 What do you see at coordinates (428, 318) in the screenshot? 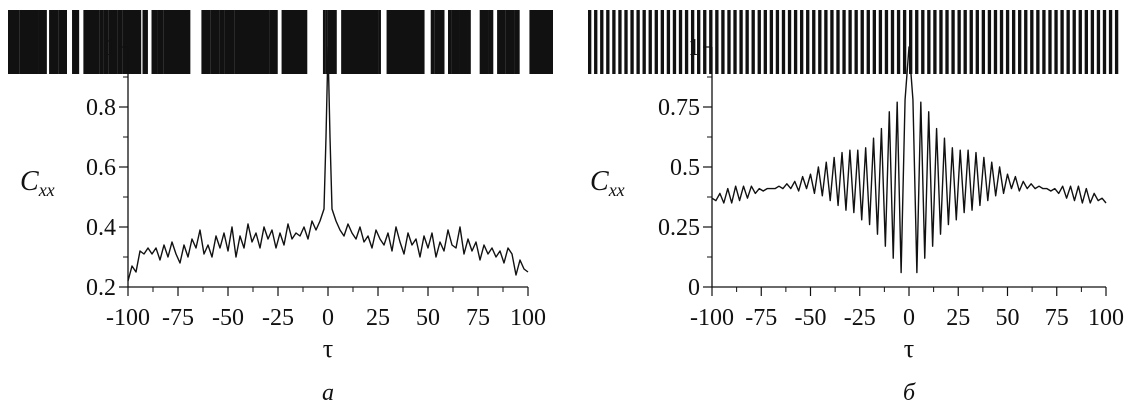
I see `x-tick-label: 50` at bounding box center [428, 318].